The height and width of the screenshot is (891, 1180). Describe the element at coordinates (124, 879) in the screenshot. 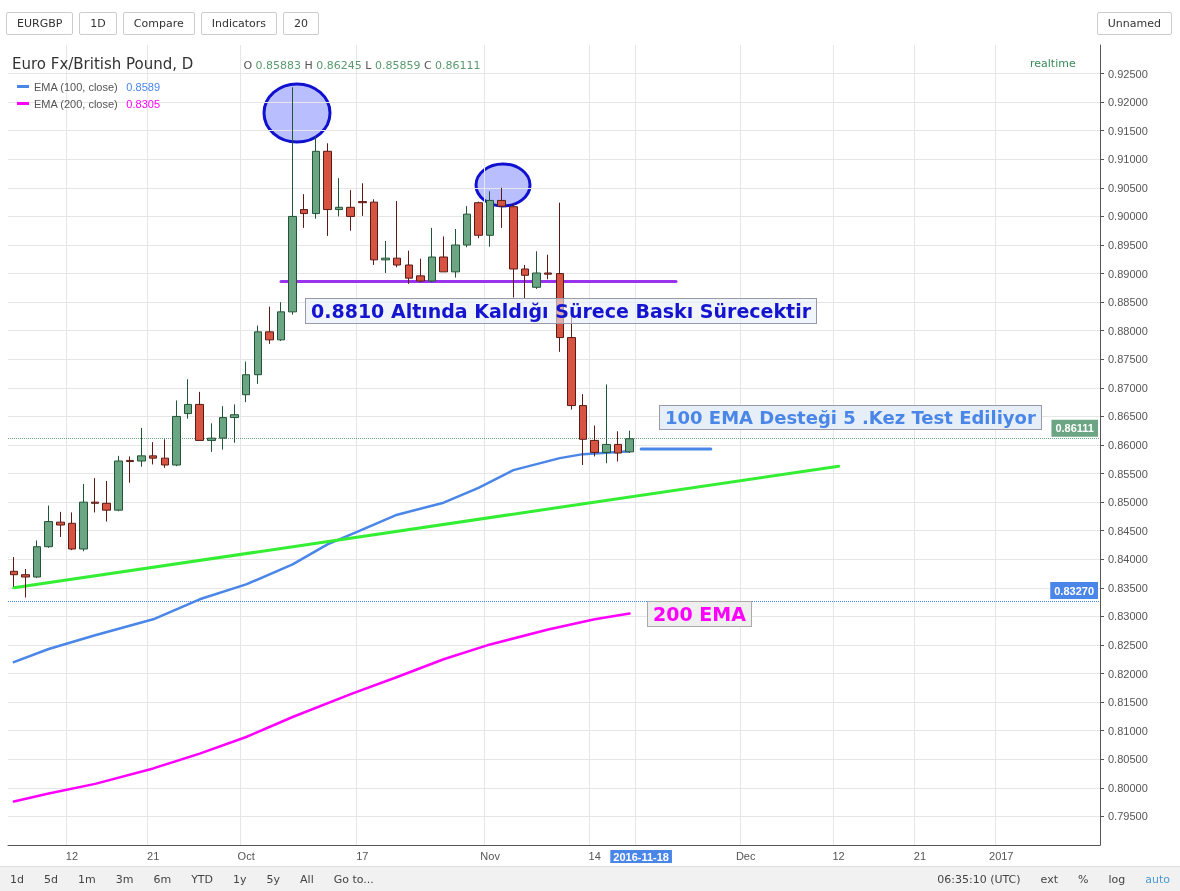

I see `text: 3m` at that location.